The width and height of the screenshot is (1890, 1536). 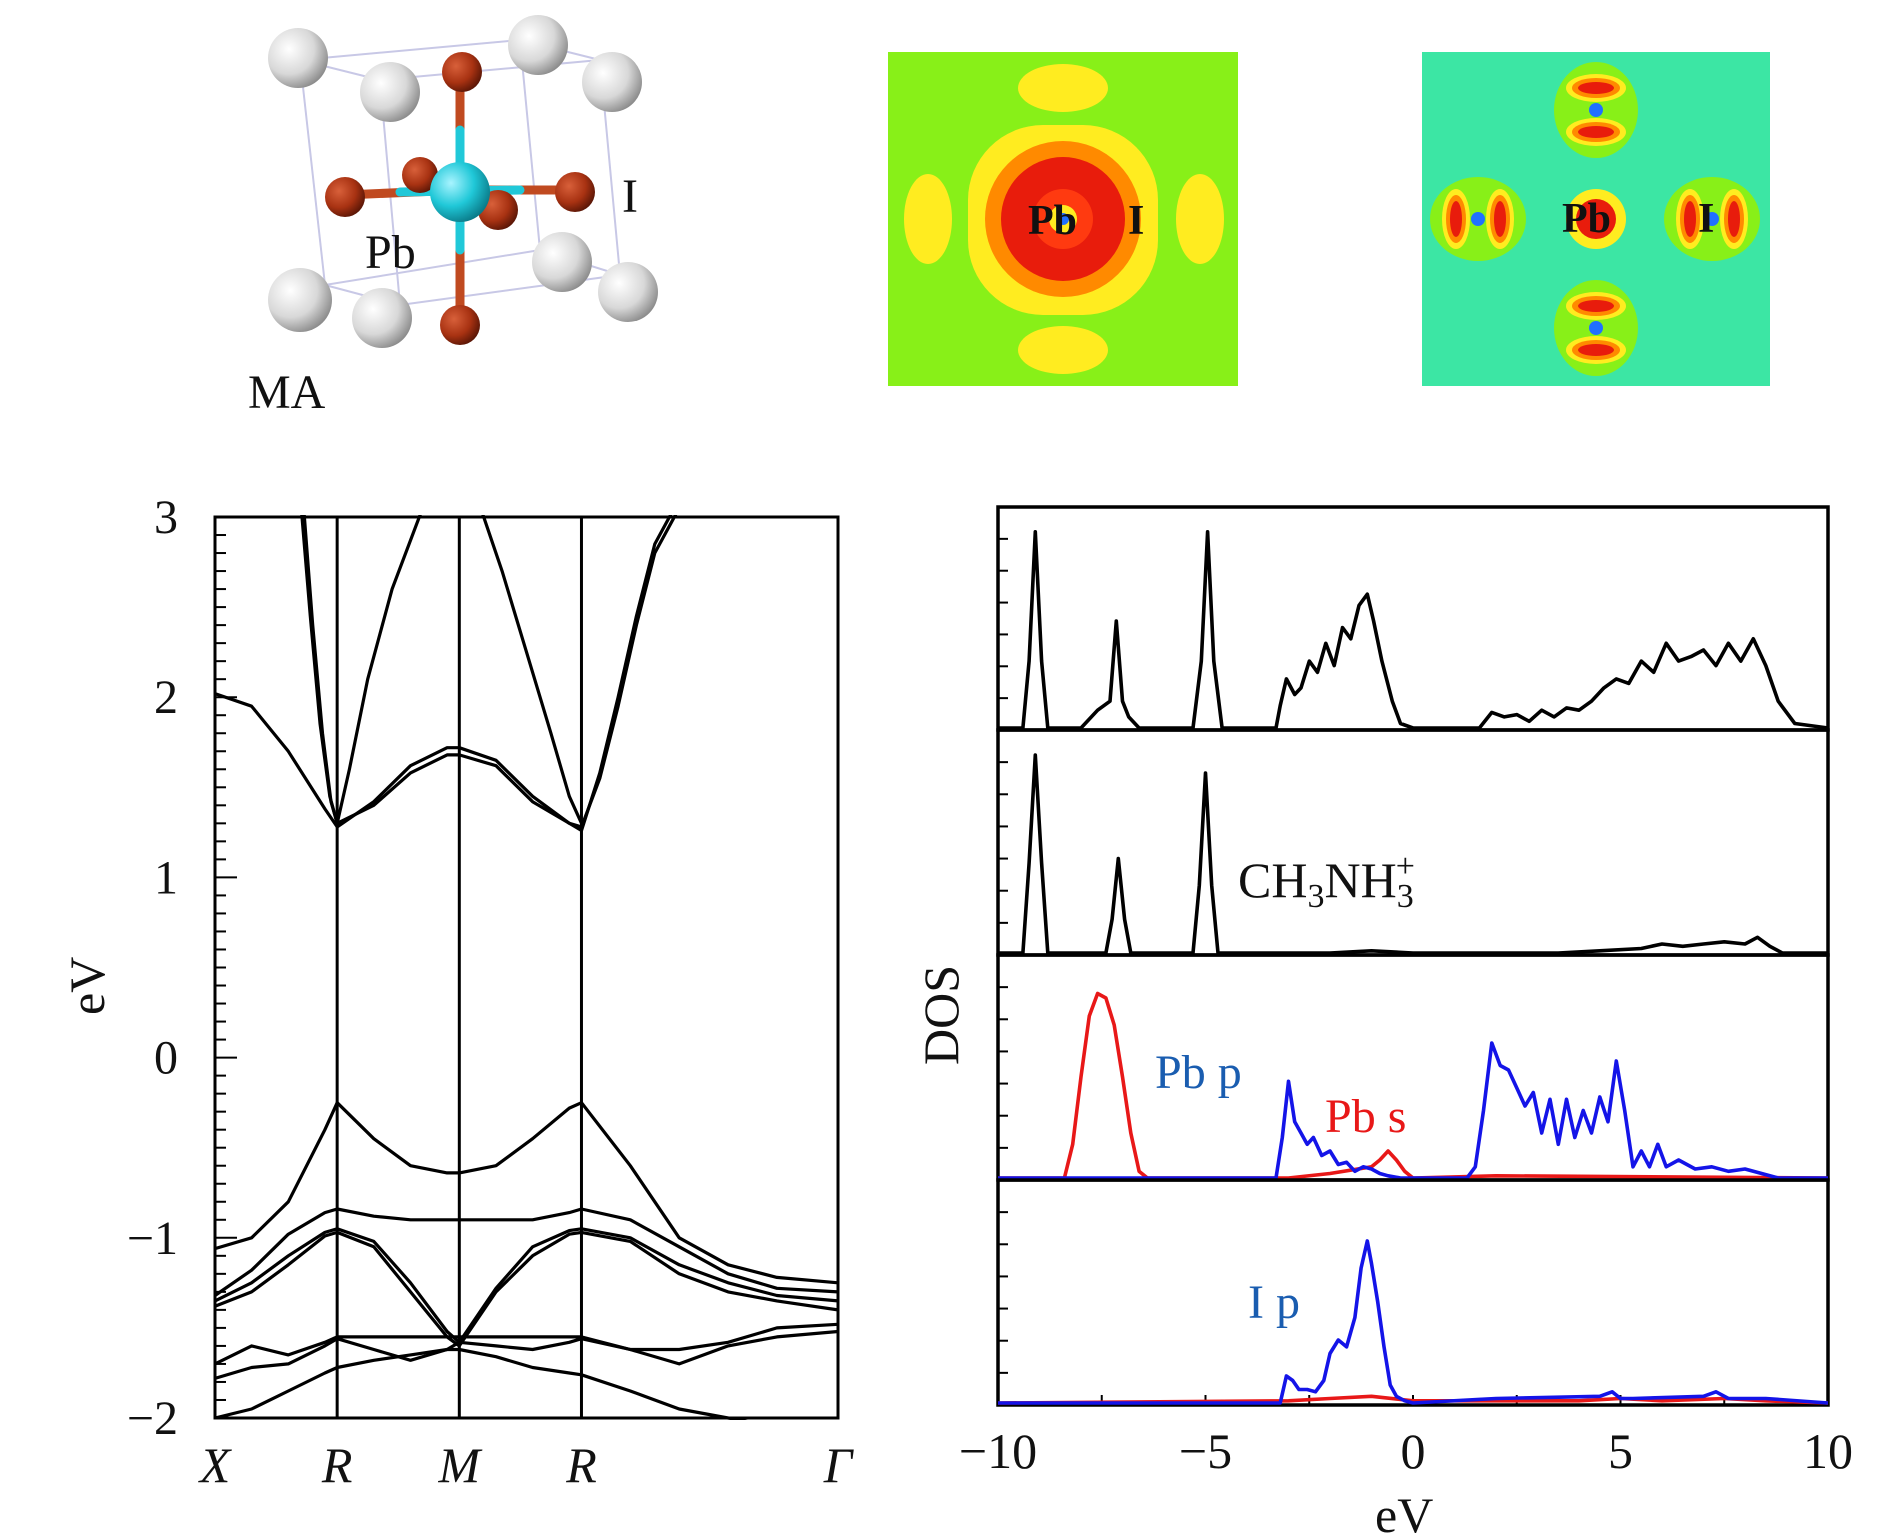 I want to click on y-tick-label: 2, so click(x=166, y=697).